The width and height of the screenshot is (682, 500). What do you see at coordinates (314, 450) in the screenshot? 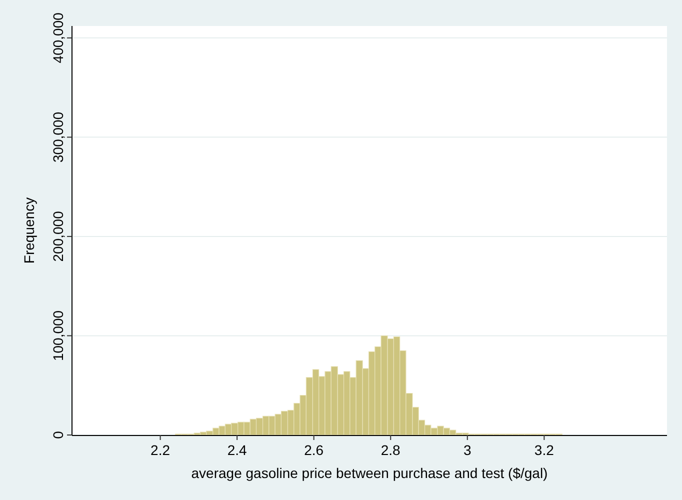
I see `x-tick-label: 2.6` at bounding box center [314, 450].